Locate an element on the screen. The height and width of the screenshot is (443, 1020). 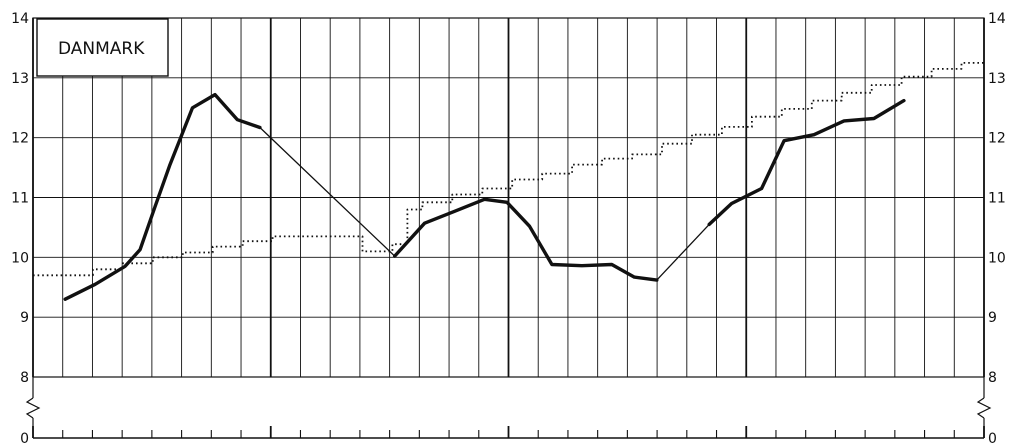
y-tick-label-left: 13 is located at coordinates (20, 79).